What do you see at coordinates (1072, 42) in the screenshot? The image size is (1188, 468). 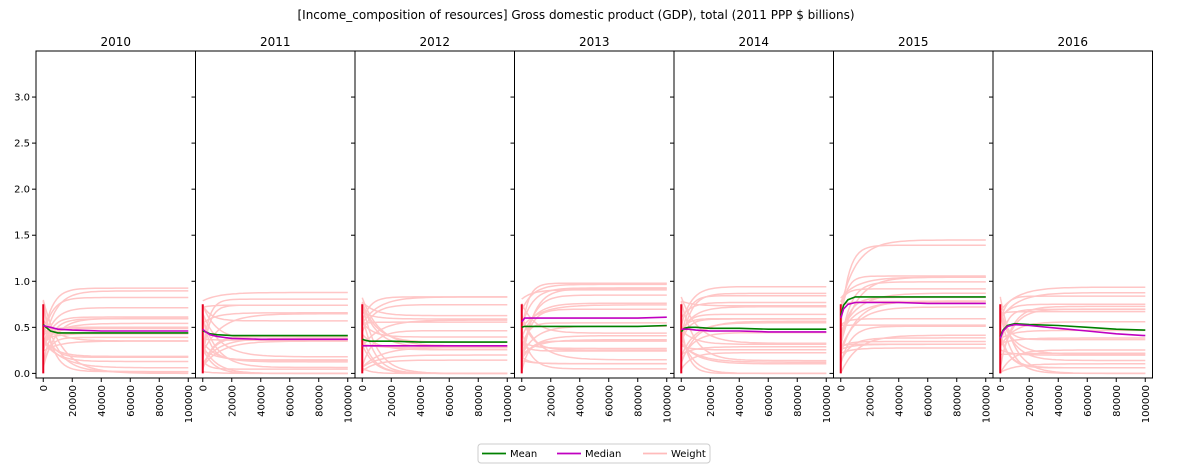 I see `panel-title: 2016` at bounding box center [1072, 42].